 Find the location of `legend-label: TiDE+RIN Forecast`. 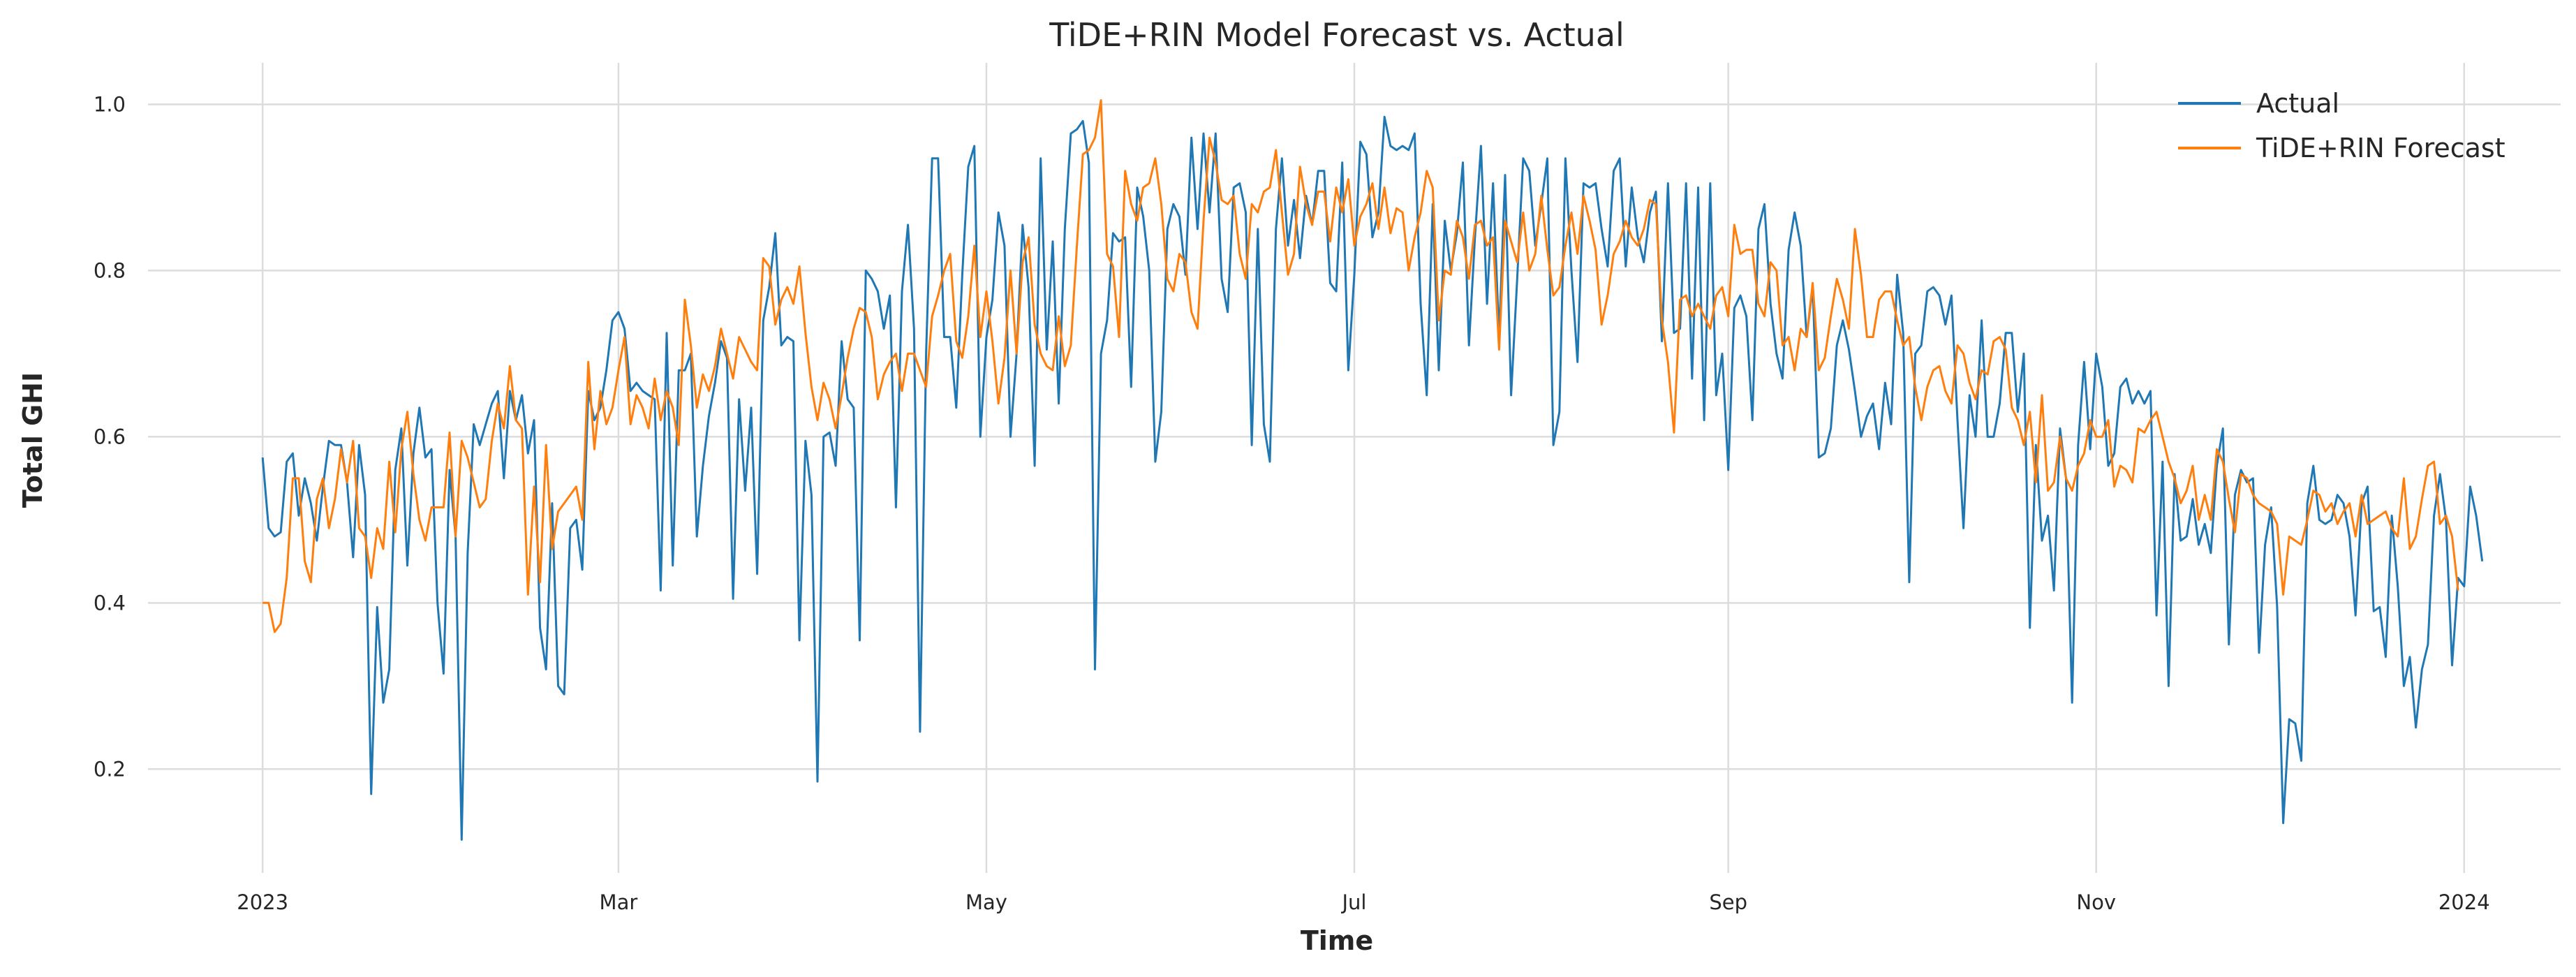

legend-label: TiDE+RIN Forecast is located at coordinates (2380, 148).